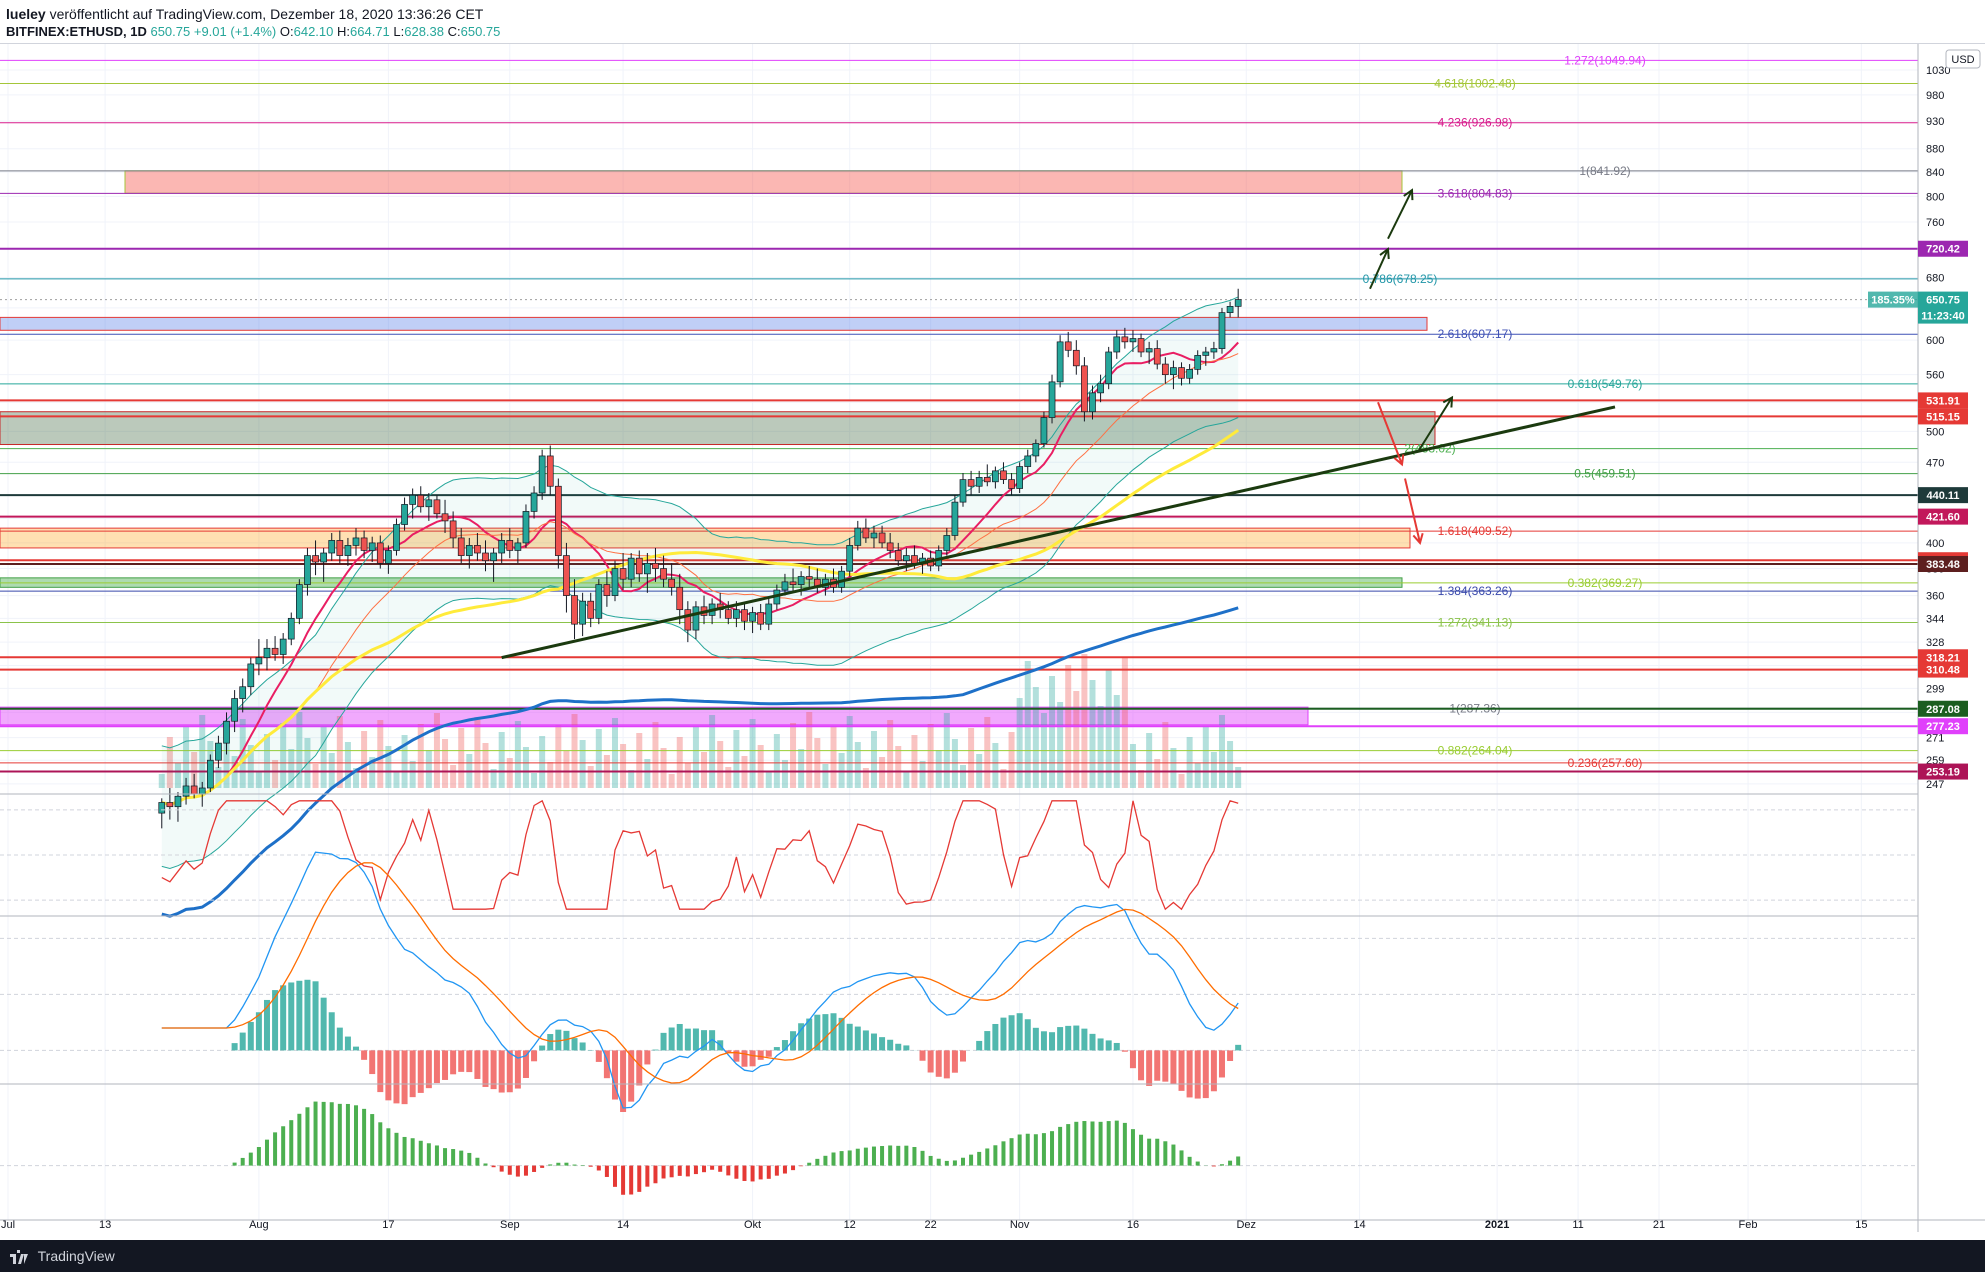 The image size is (1985, 1272). What do you see at coordinates (1943, 710) in the screenshot?
I see `level-tag-label: 287.08` at bounding box center [1943, 710].